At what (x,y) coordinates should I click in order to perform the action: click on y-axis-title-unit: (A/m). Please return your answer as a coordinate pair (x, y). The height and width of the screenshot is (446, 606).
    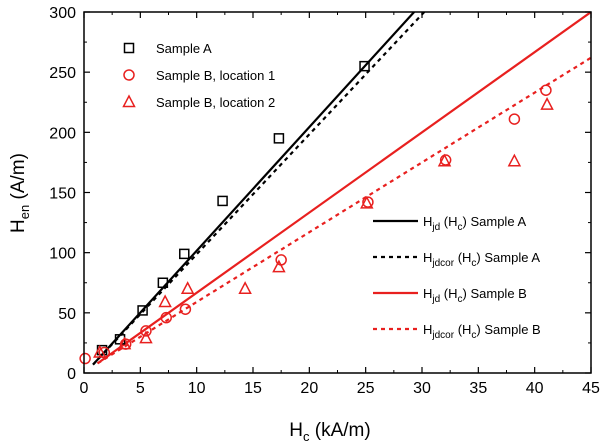
    Looking at the image, I should click on (18, 179).